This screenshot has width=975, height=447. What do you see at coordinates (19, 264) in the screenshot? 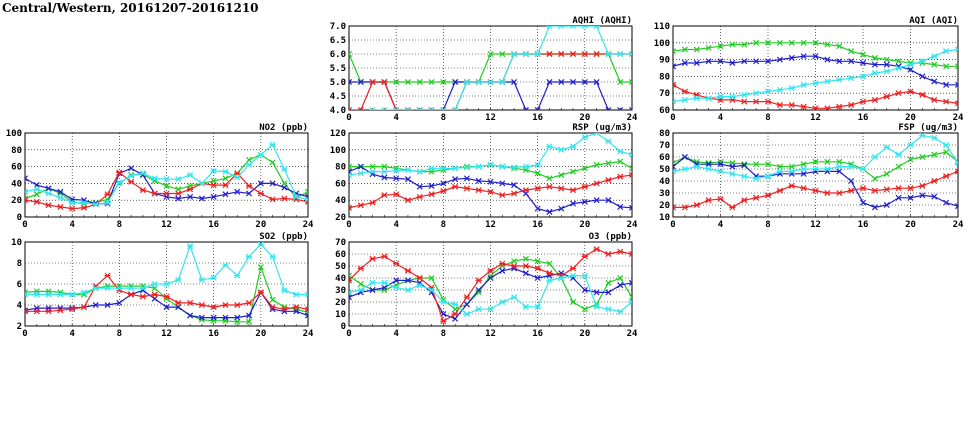
I see `y-tick-label: 8` at bounding box center [19, 264].